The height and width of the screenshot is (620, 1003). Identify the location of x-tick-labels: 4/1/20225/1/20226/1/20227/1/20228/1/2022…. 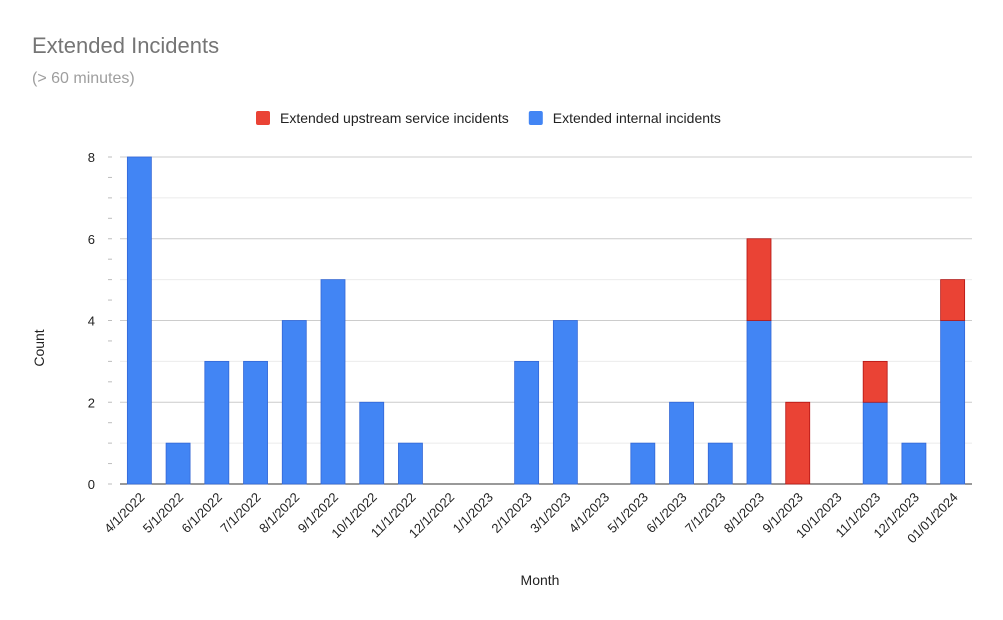
(531, 518).